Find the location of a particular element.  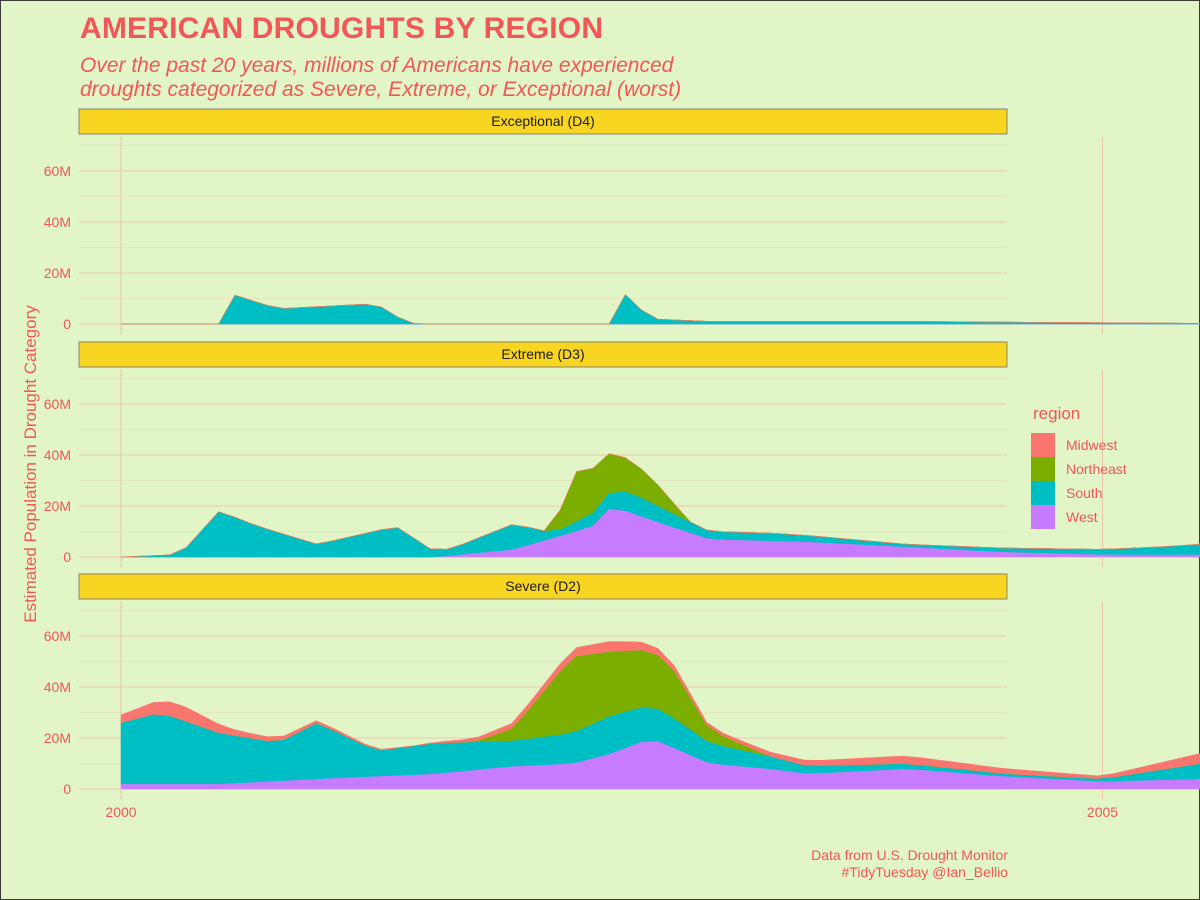

facet-strip-label-2: Severe (D2) is located at coordinates (542, 586).